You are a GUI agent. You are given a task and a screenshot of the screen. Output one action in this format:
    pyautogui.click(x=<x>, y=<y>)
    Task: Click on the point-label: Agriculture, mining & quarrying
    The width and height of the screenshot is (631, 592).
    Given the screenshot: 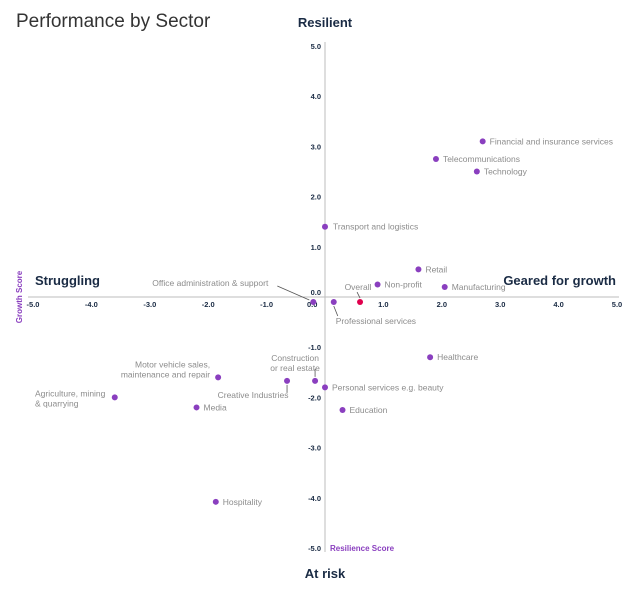 What is the action you would take?
    pyautogui.click(x=70, y=398)
    